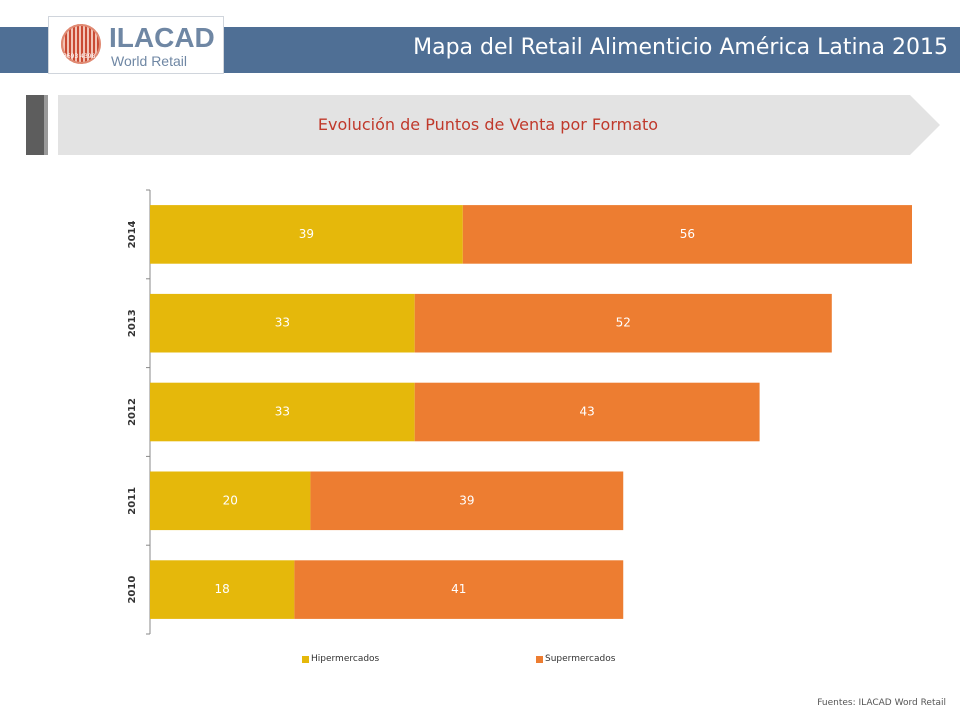 This screenshot has height=720, width=960. Describe the element at coordinates (539, 659) in the screenshot. I see `legend-swatch-supermercados` at that location.